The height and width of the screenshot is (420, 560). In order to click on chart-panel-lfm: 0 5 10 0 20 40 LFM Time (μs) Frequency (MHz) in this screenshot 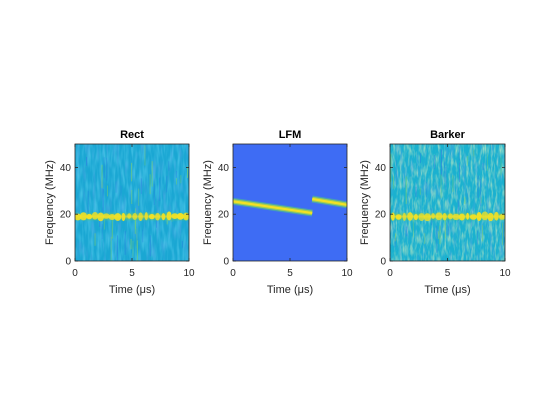, I will do `click(277, 212)`.